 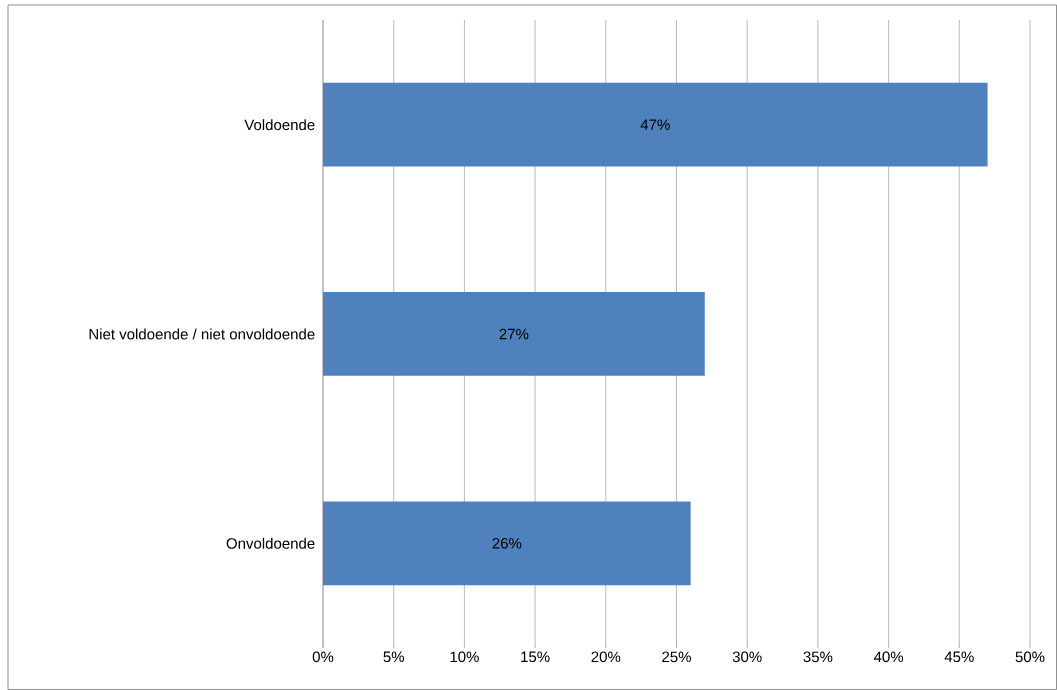 What do you see at coordinates (270, 543) in the screenshot?
I see `y-tick-label: Onvoldoende` at bounding box center [270, 543].